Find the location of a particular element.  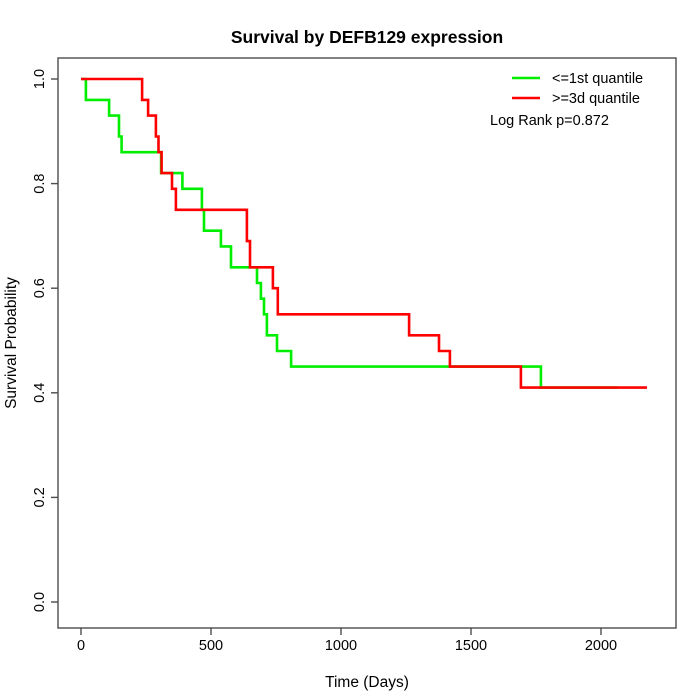

y-tick-label: 0.2 is located at coordinates (40, 497).